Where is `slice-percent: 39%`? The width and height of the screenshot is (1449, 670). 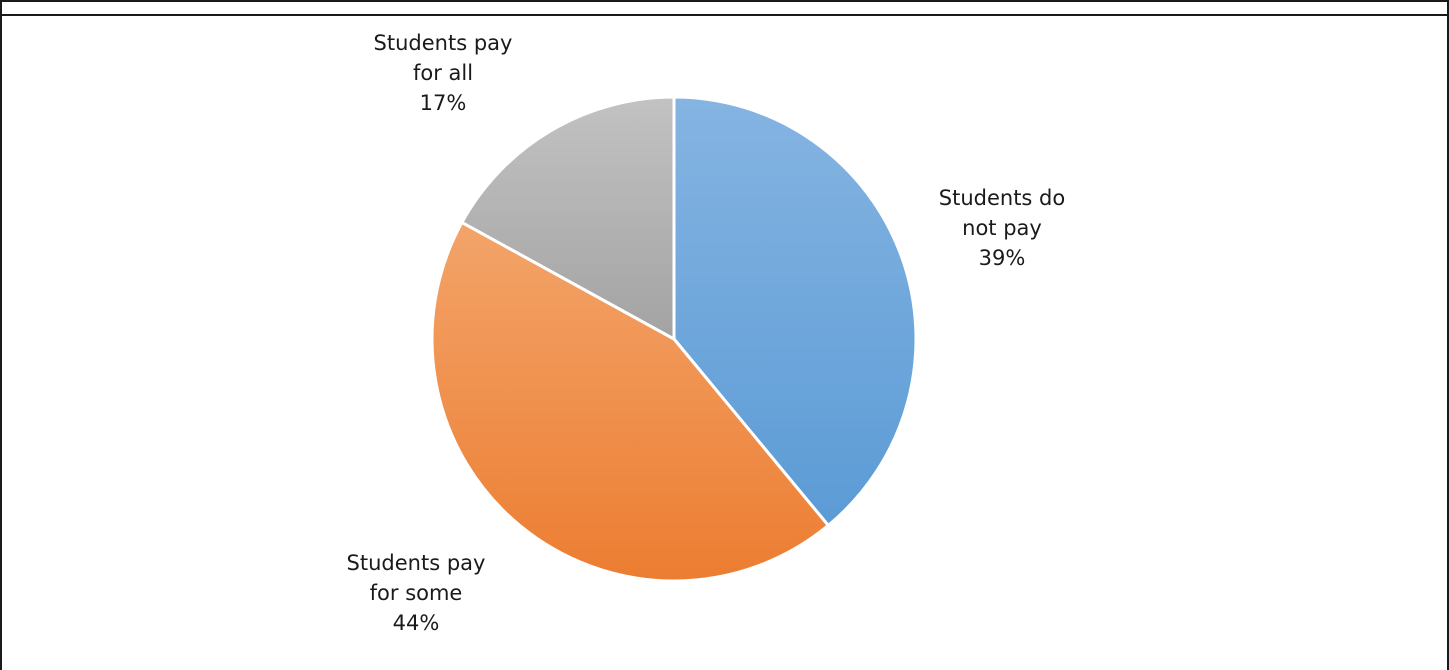
slice-percent: 39% is located at coordinates (1002, 258).